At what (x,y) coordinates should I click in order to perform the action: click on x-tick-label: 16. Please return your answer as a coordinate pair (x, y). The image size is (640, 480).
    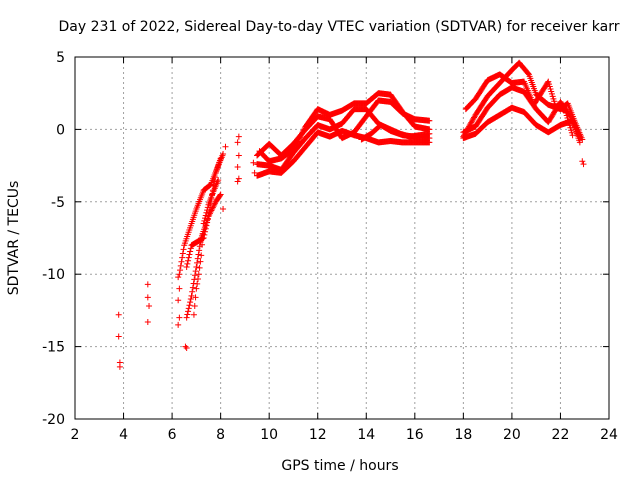
    Looking at the image, I should click on (415, 435).